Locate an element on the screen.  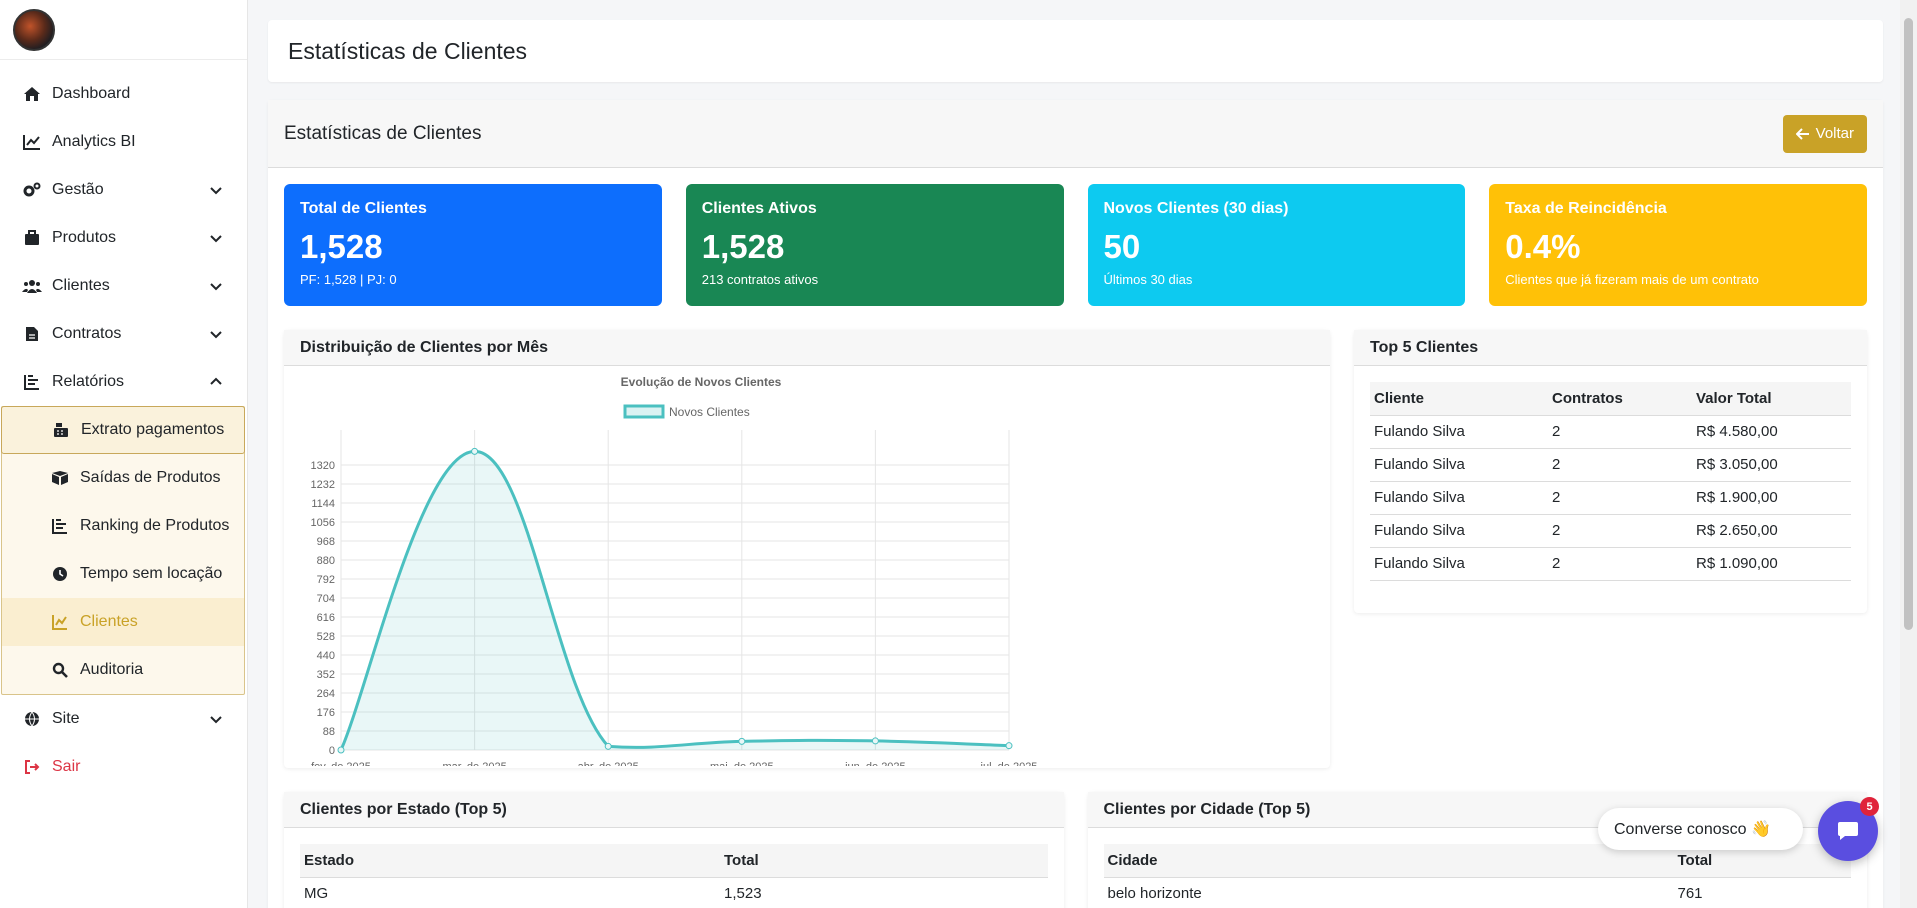
y-tick-label: 440 is located at coordinates (326, 656).